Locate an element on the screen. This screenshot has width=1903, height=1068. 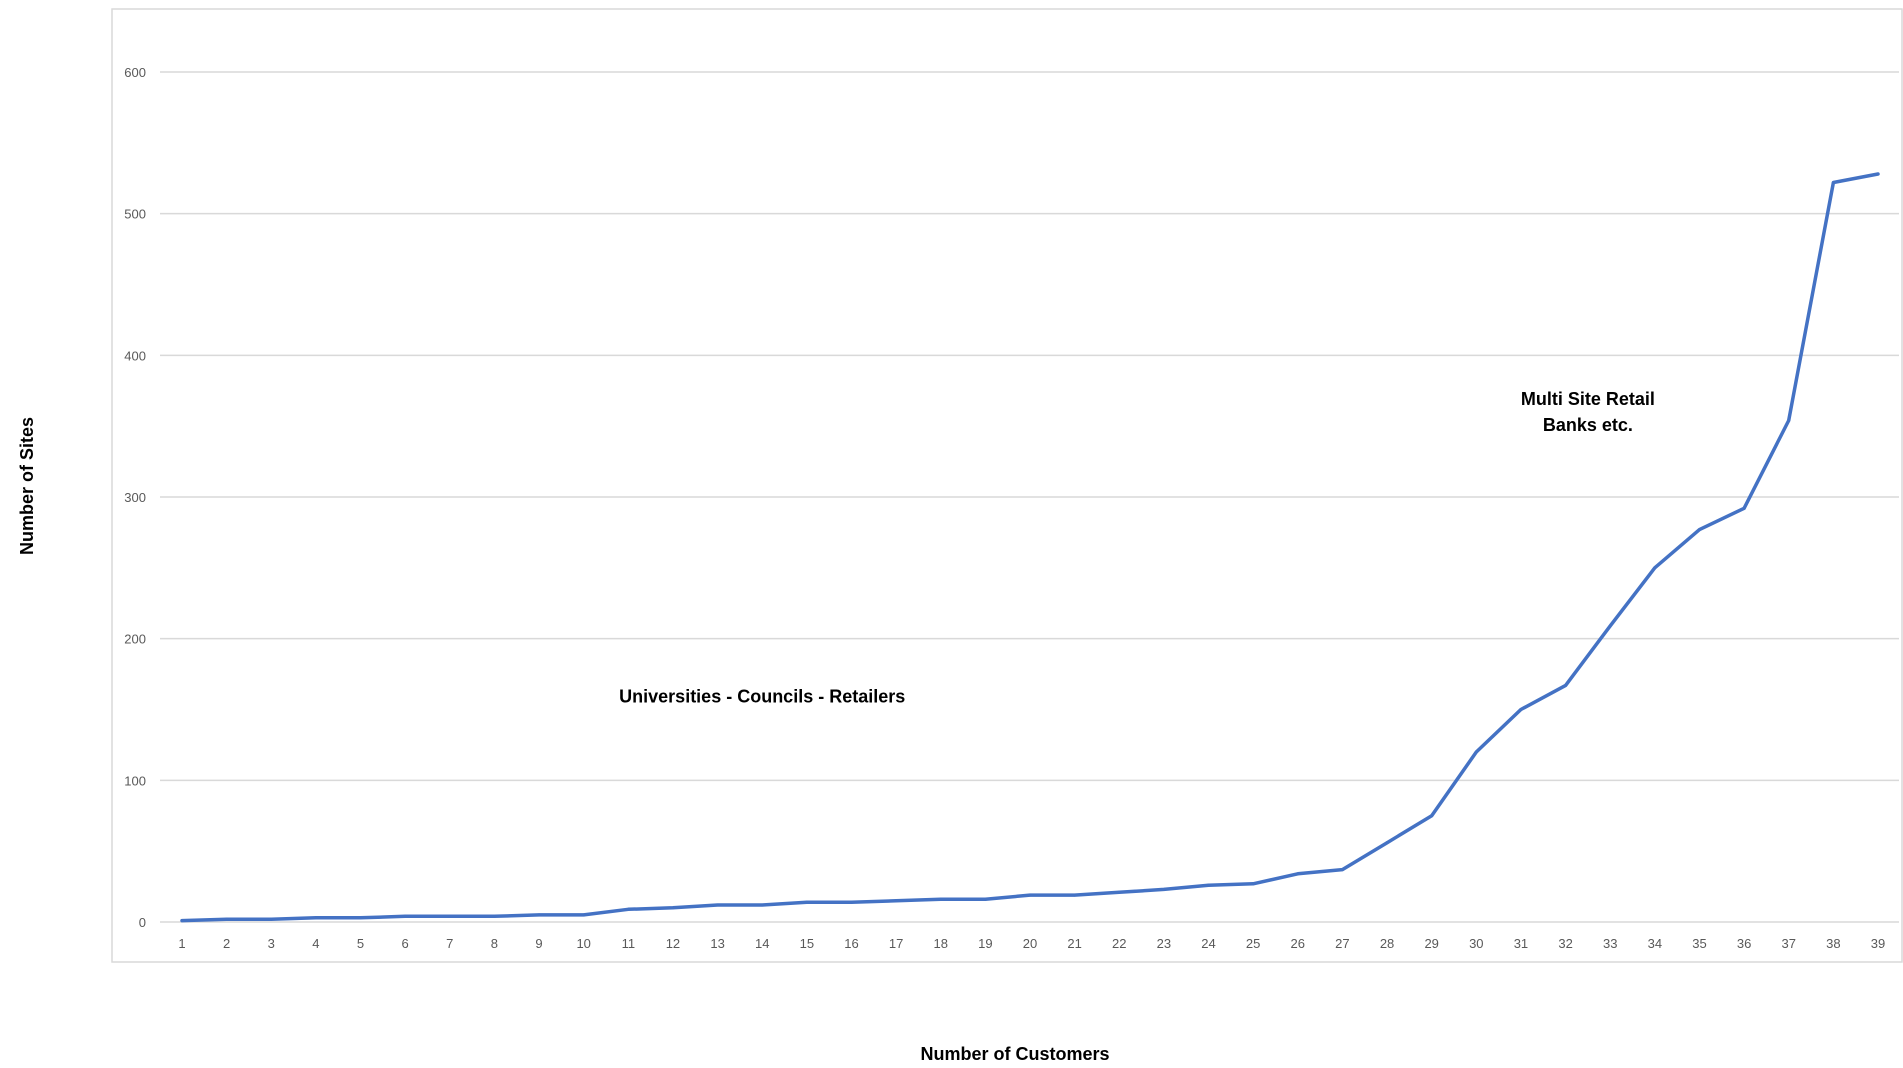
x-tick-label: 2 is located at coordinates (226, 943).